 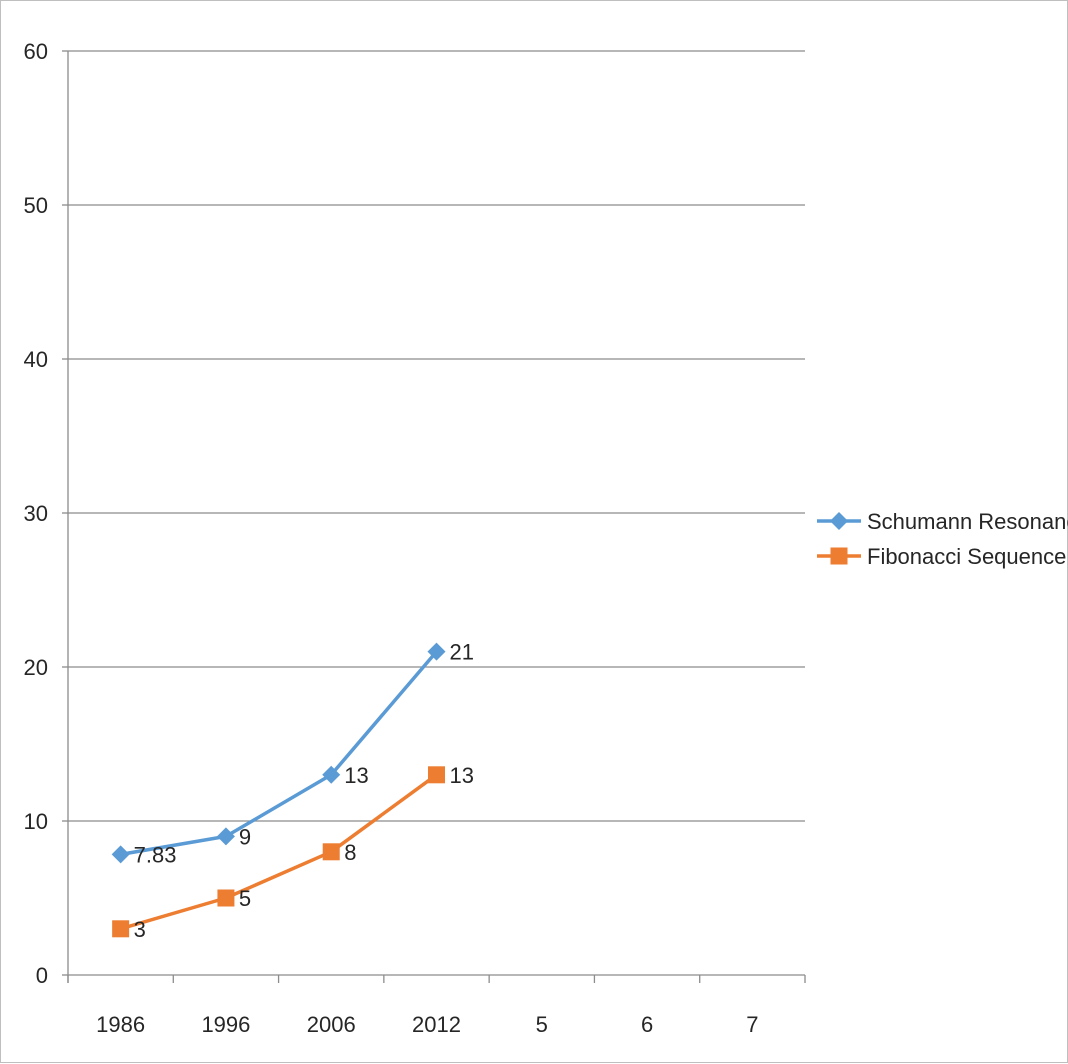 I want to click on series, so click(x=278, y=790).